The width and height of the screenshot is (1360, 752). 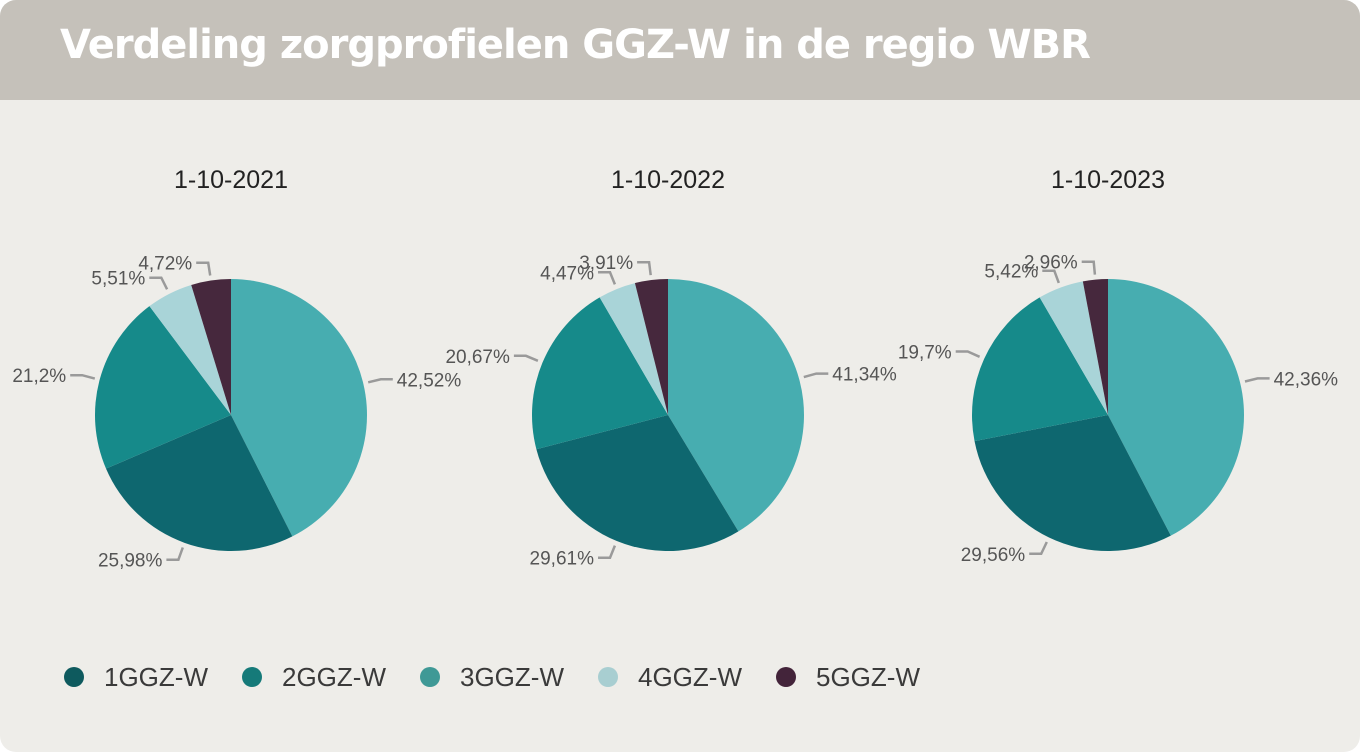 I want to click on data-label: 21,2%, so click(x=39, y=376).